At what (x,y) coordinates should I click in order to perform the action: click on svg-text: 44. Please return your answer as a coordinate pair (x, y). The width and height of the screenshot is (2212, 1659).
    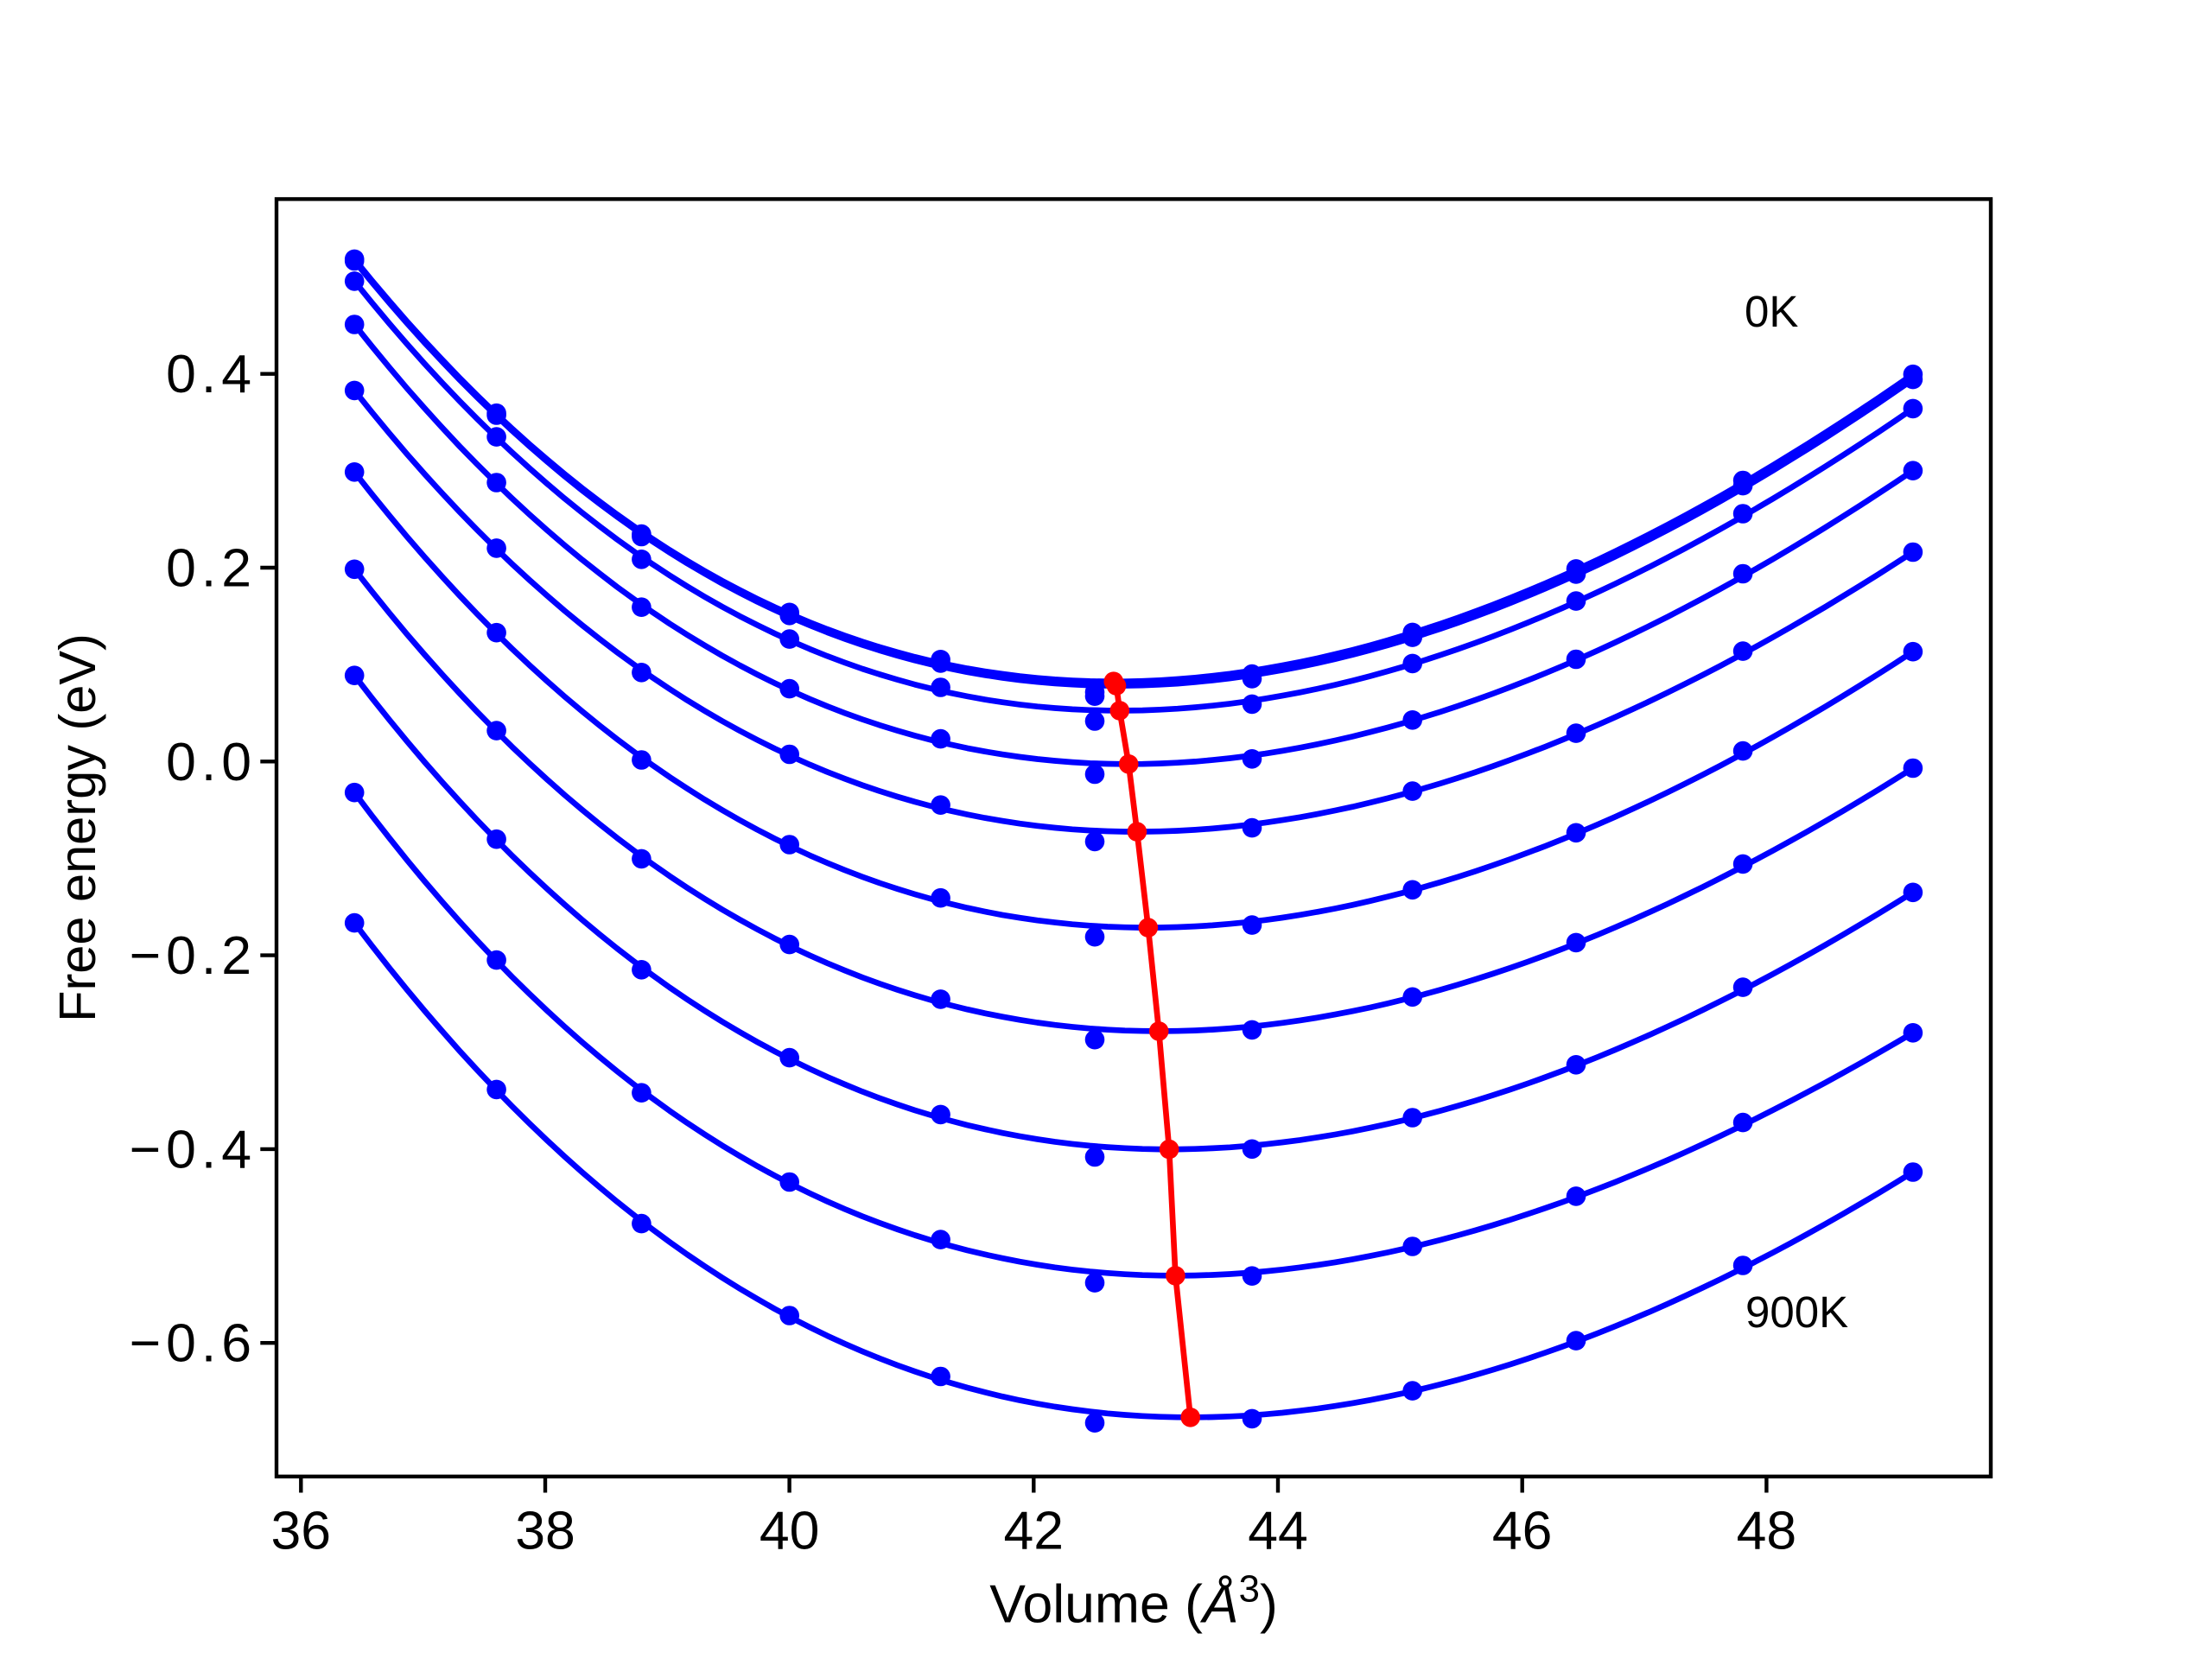
    Looking at the image, I should click on (1278, 1531).